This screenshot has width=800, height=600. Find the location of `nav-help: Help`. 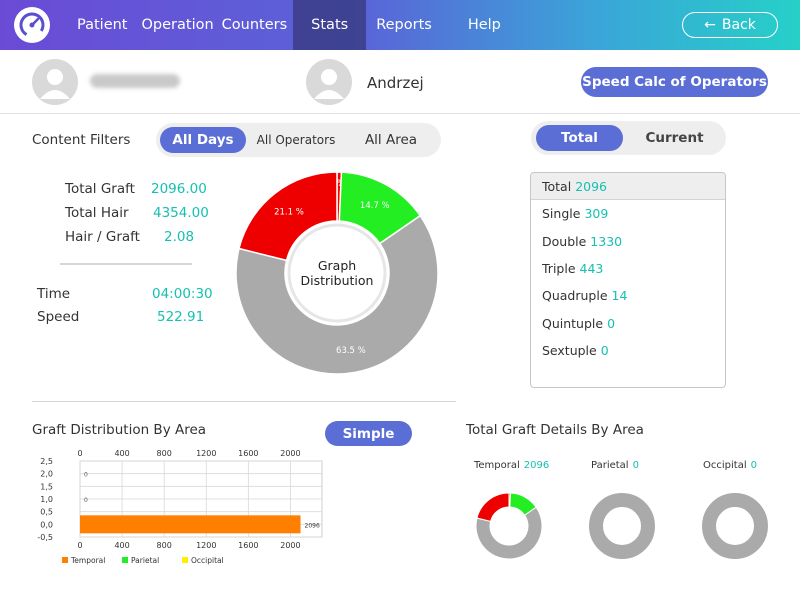

nav-help: Help is located at coordinates (484, 25).